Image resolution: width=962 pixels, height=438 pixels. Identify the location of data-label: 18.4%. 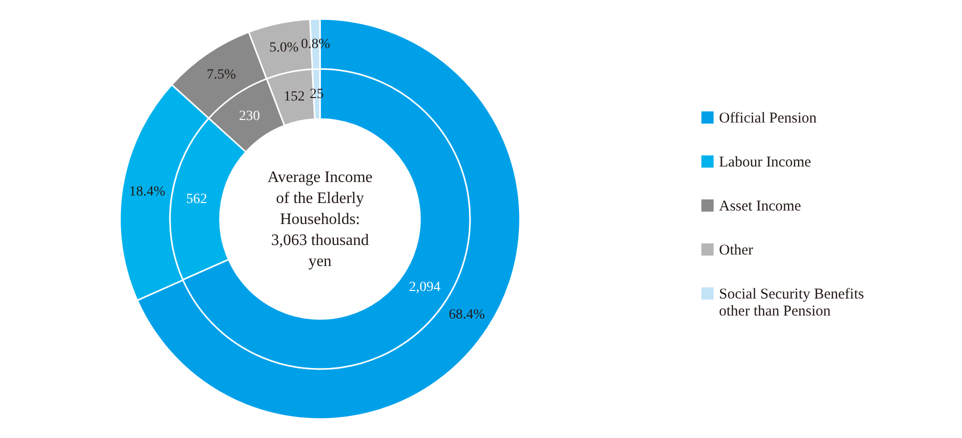
(147, 192).